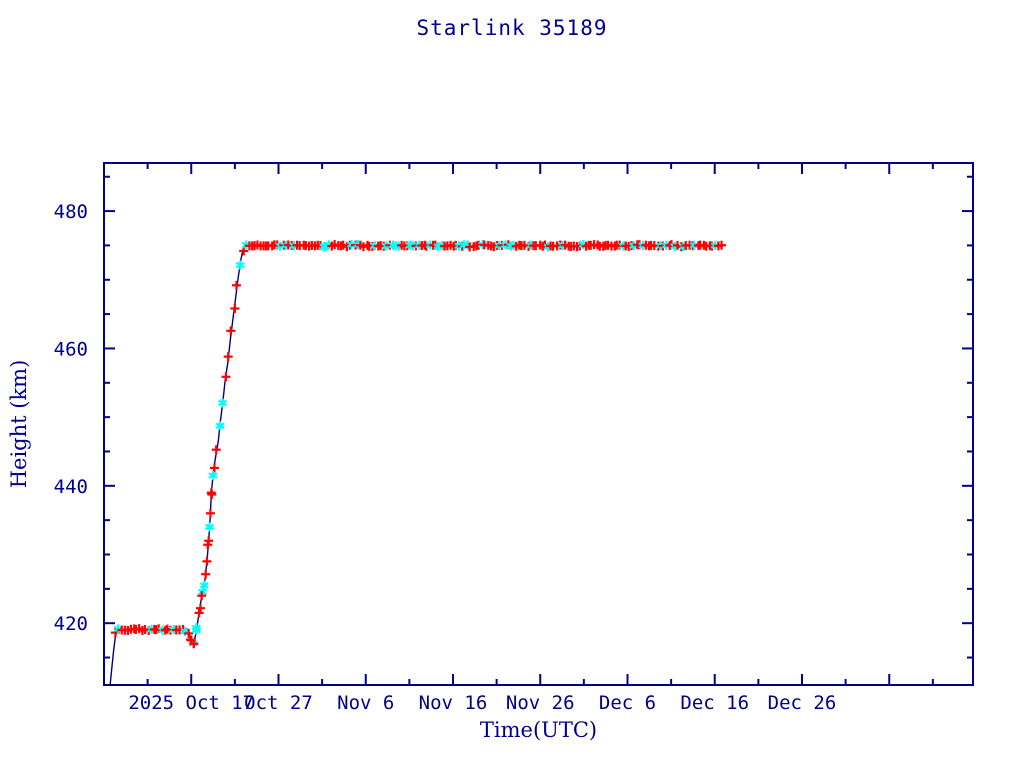  I want to click on x-tick-label: Dec 16, so click(714, 703).